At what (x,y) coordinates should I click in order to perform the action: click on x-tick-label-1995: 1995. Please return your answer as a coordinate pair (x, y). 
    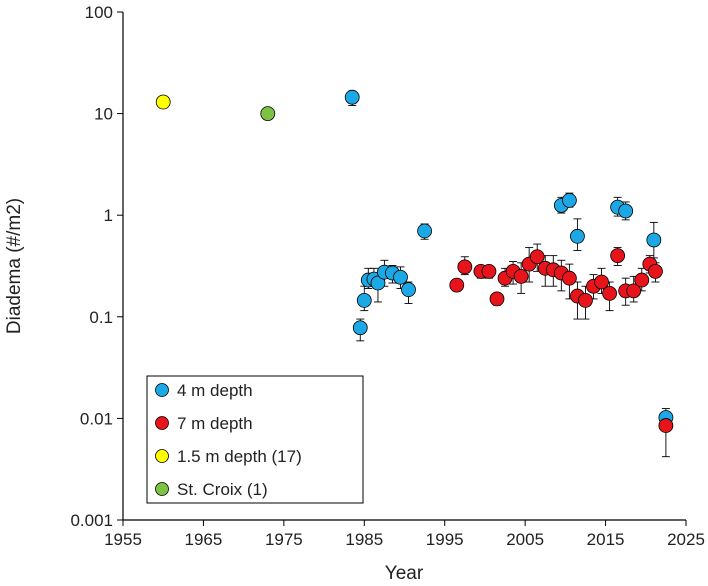
    Looking at the image, I should click on (445, 539).